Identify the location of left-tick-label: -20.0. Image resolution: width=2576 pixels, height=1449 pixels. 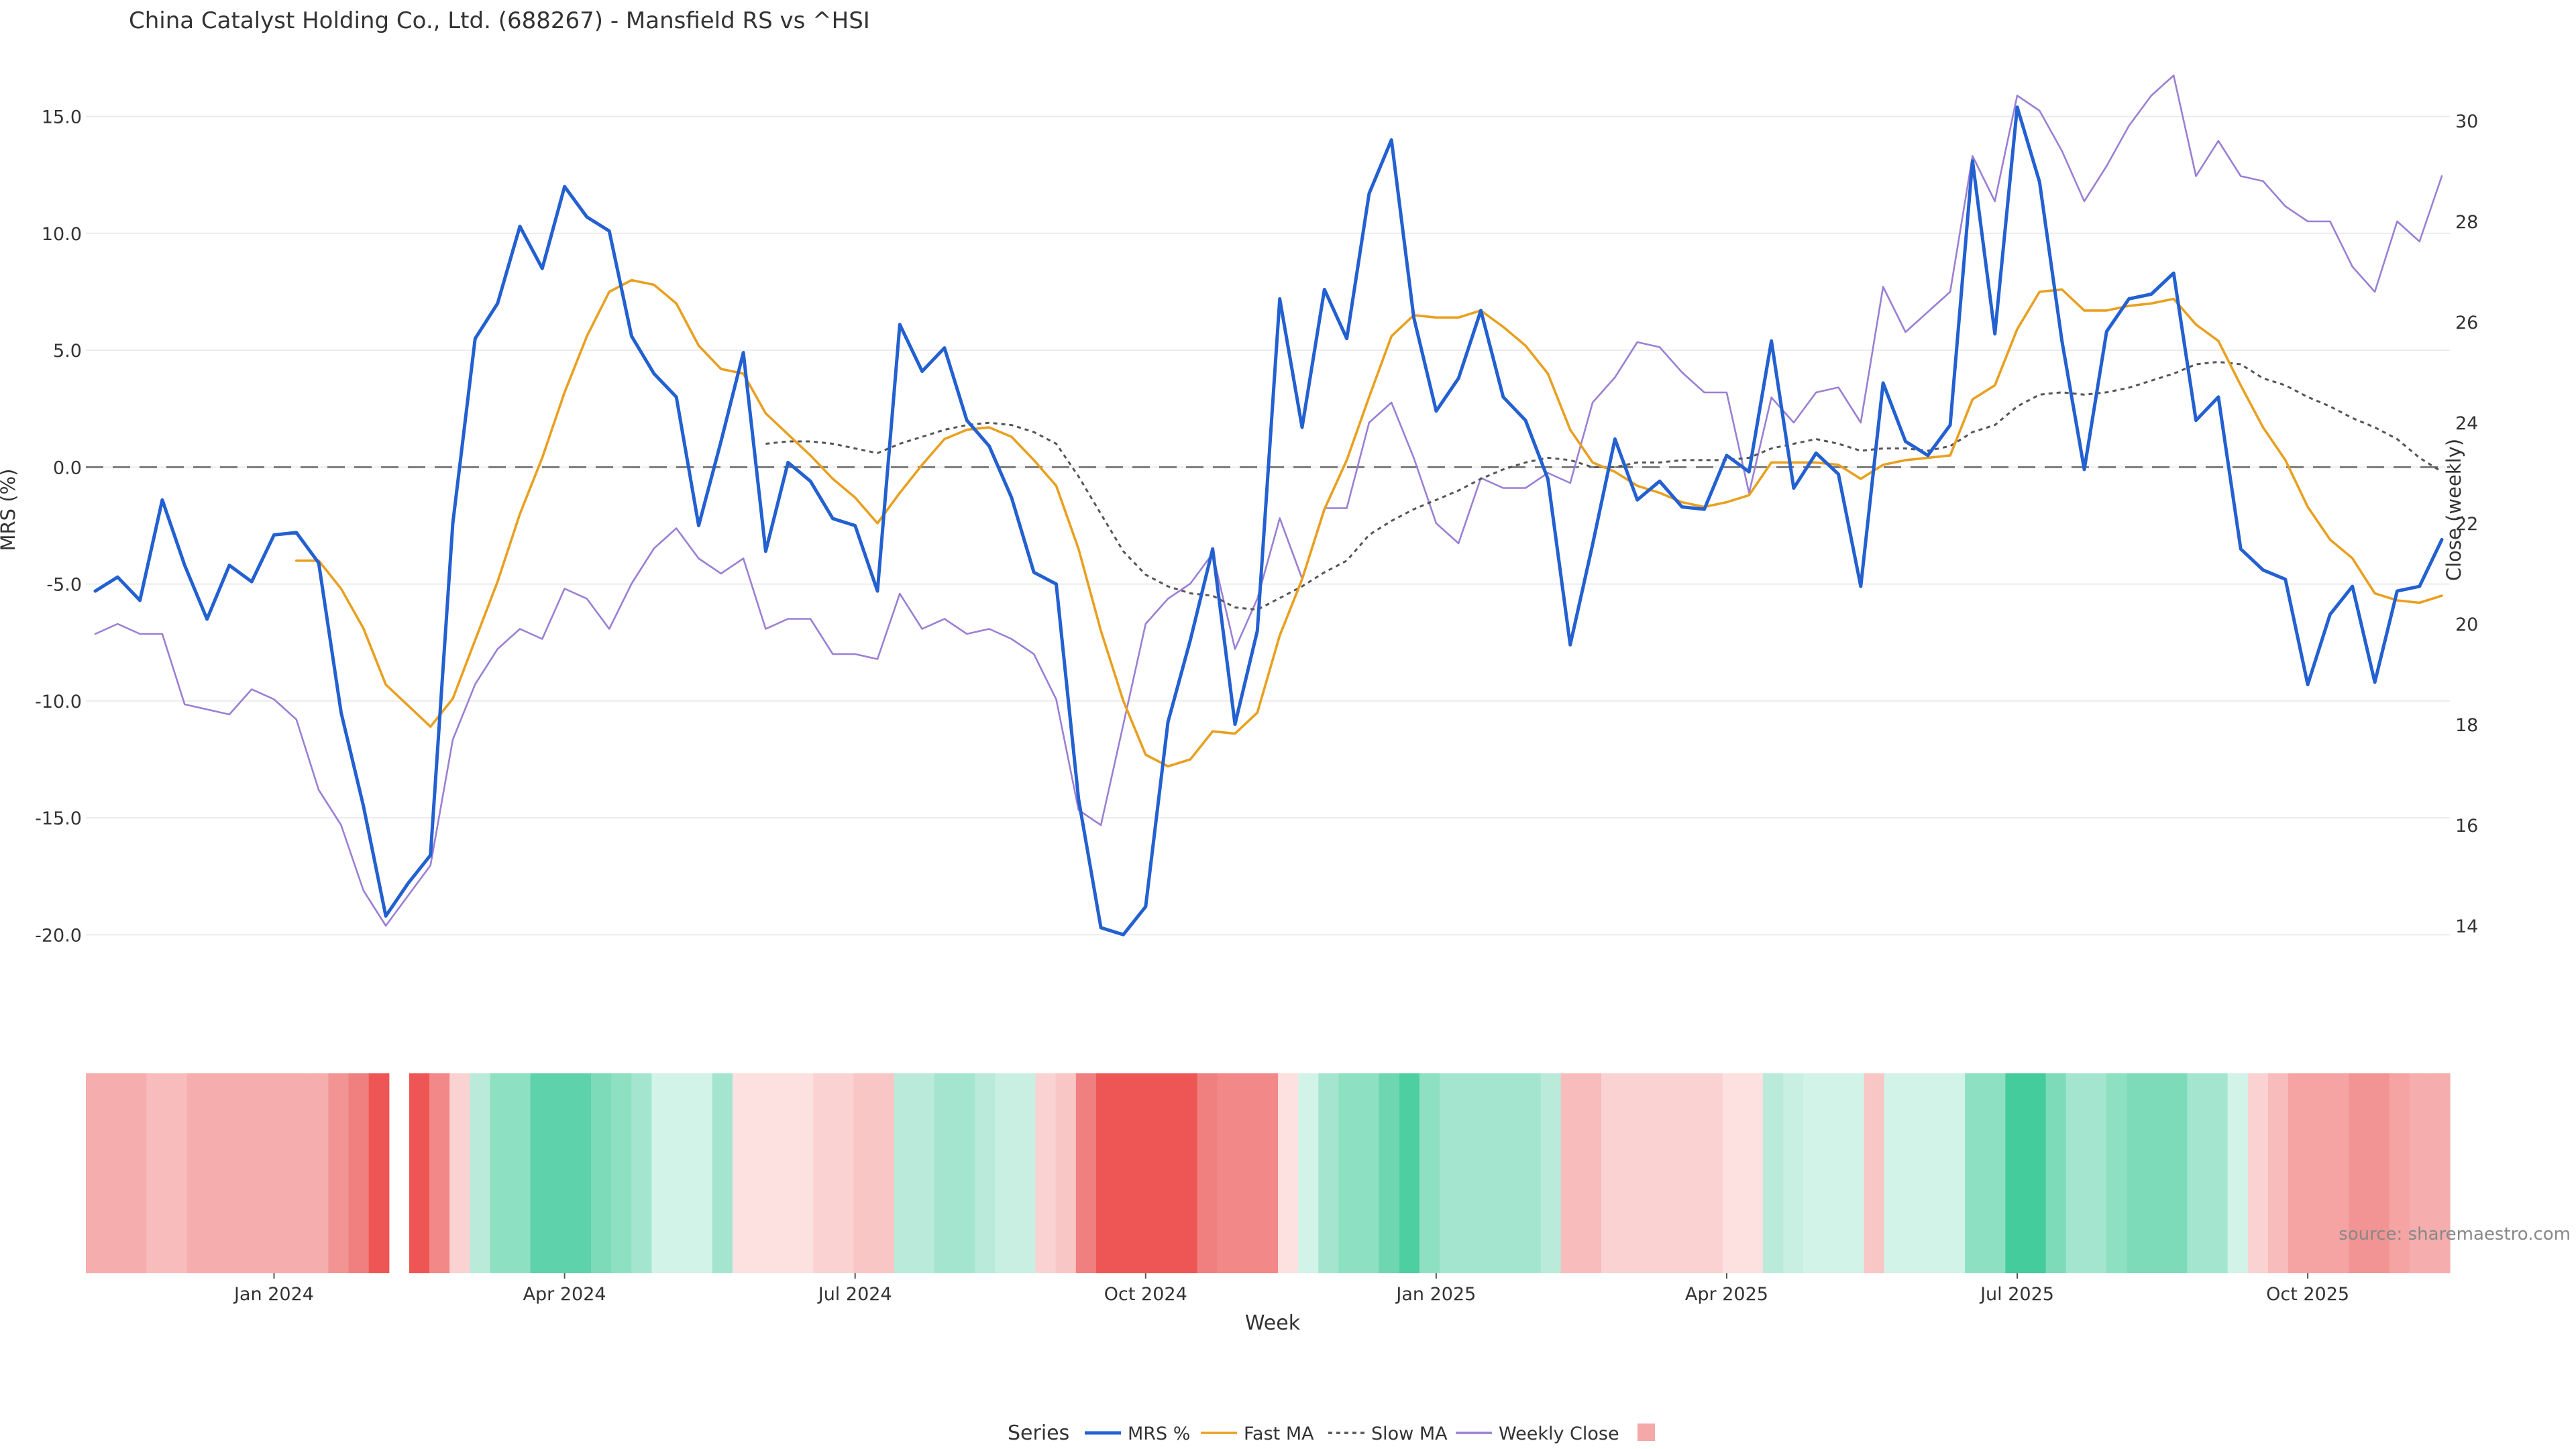
(58, 935).